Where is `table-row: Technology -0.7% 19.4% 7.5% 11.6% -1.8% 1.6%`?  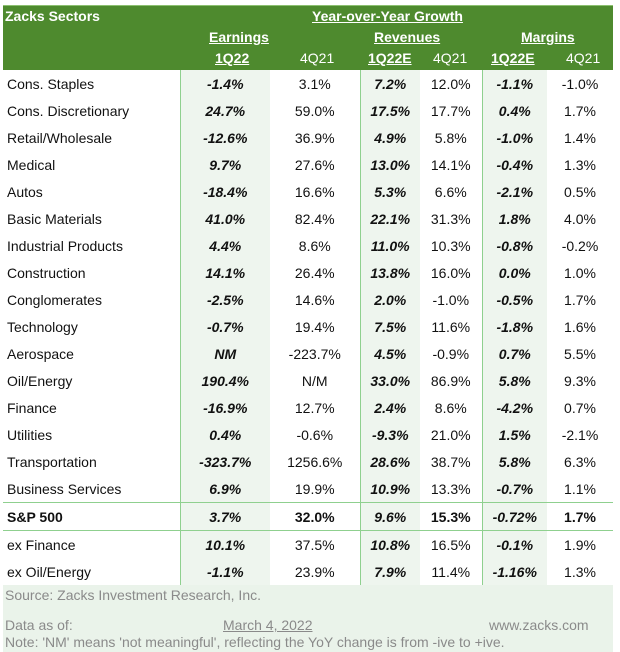 table-row: Technology -0.7% 19.4% 7.5% 11.6% -1.8% 1.6% is located at coordinates (308, 326).